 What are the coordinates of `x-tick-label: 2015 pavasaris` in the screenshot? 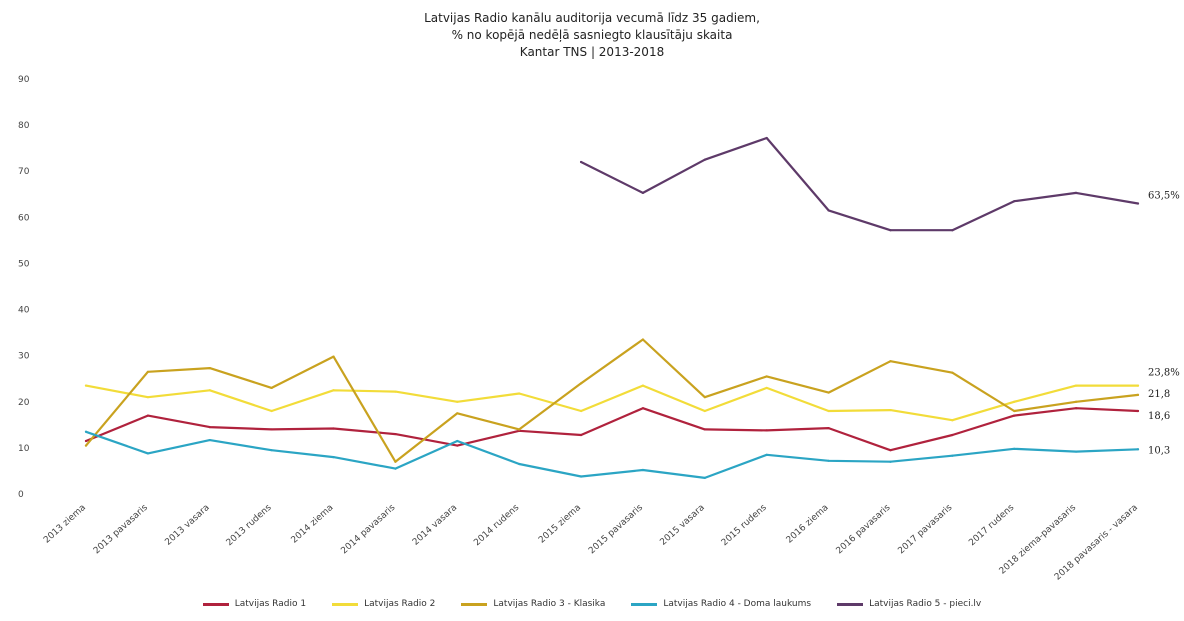 It's located at (616, 530).